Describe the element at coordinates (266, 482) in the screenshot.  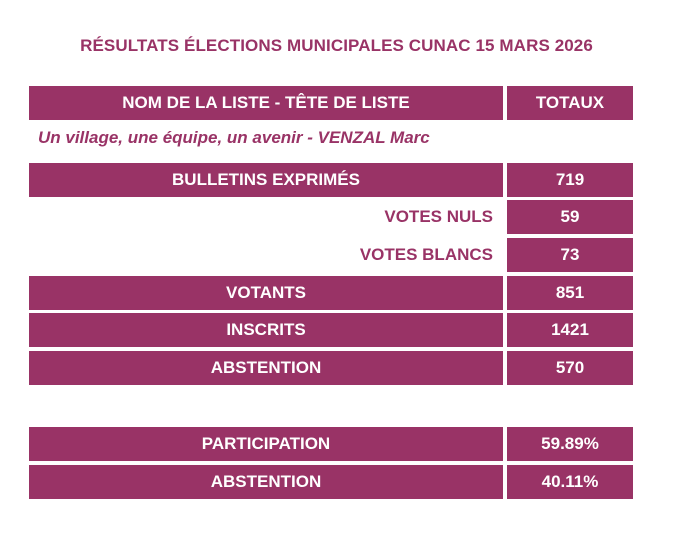
I see `summary-abstention-label: ABSTENTION` at that location.